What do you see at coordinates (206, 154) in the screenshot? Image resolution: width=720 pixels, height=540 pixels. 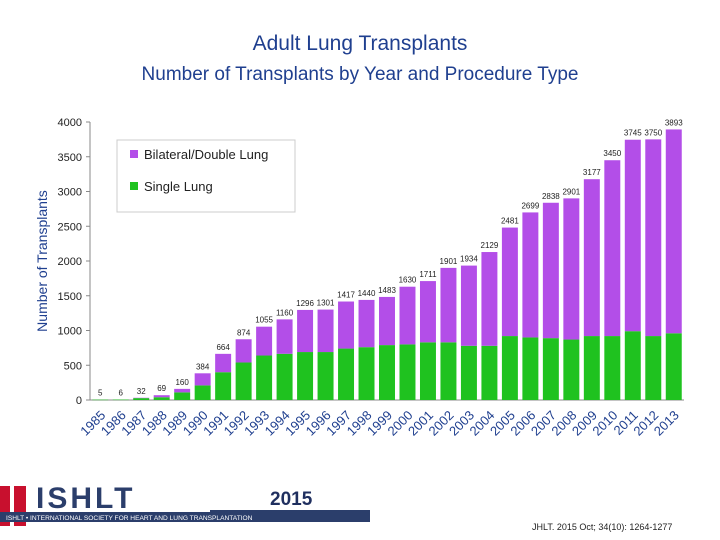 I see `legend-label: Bilateral/Double Lung` at bounding box center [206, 154].